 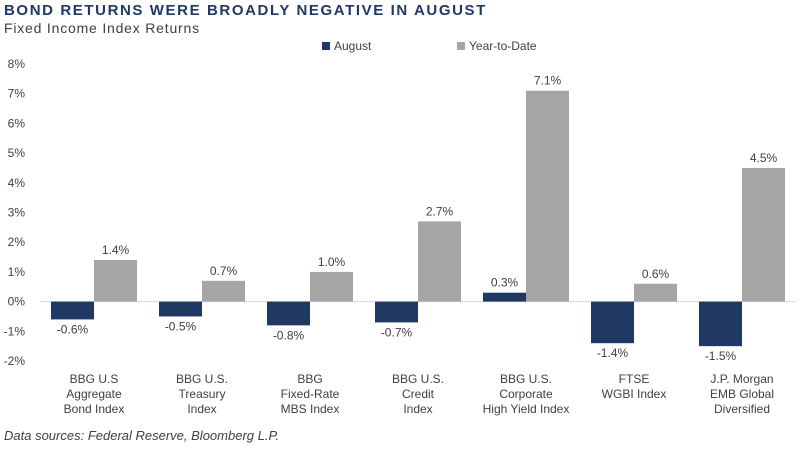 I want to click on x-category-label: WGBI Index, so click(x=634, y=394).